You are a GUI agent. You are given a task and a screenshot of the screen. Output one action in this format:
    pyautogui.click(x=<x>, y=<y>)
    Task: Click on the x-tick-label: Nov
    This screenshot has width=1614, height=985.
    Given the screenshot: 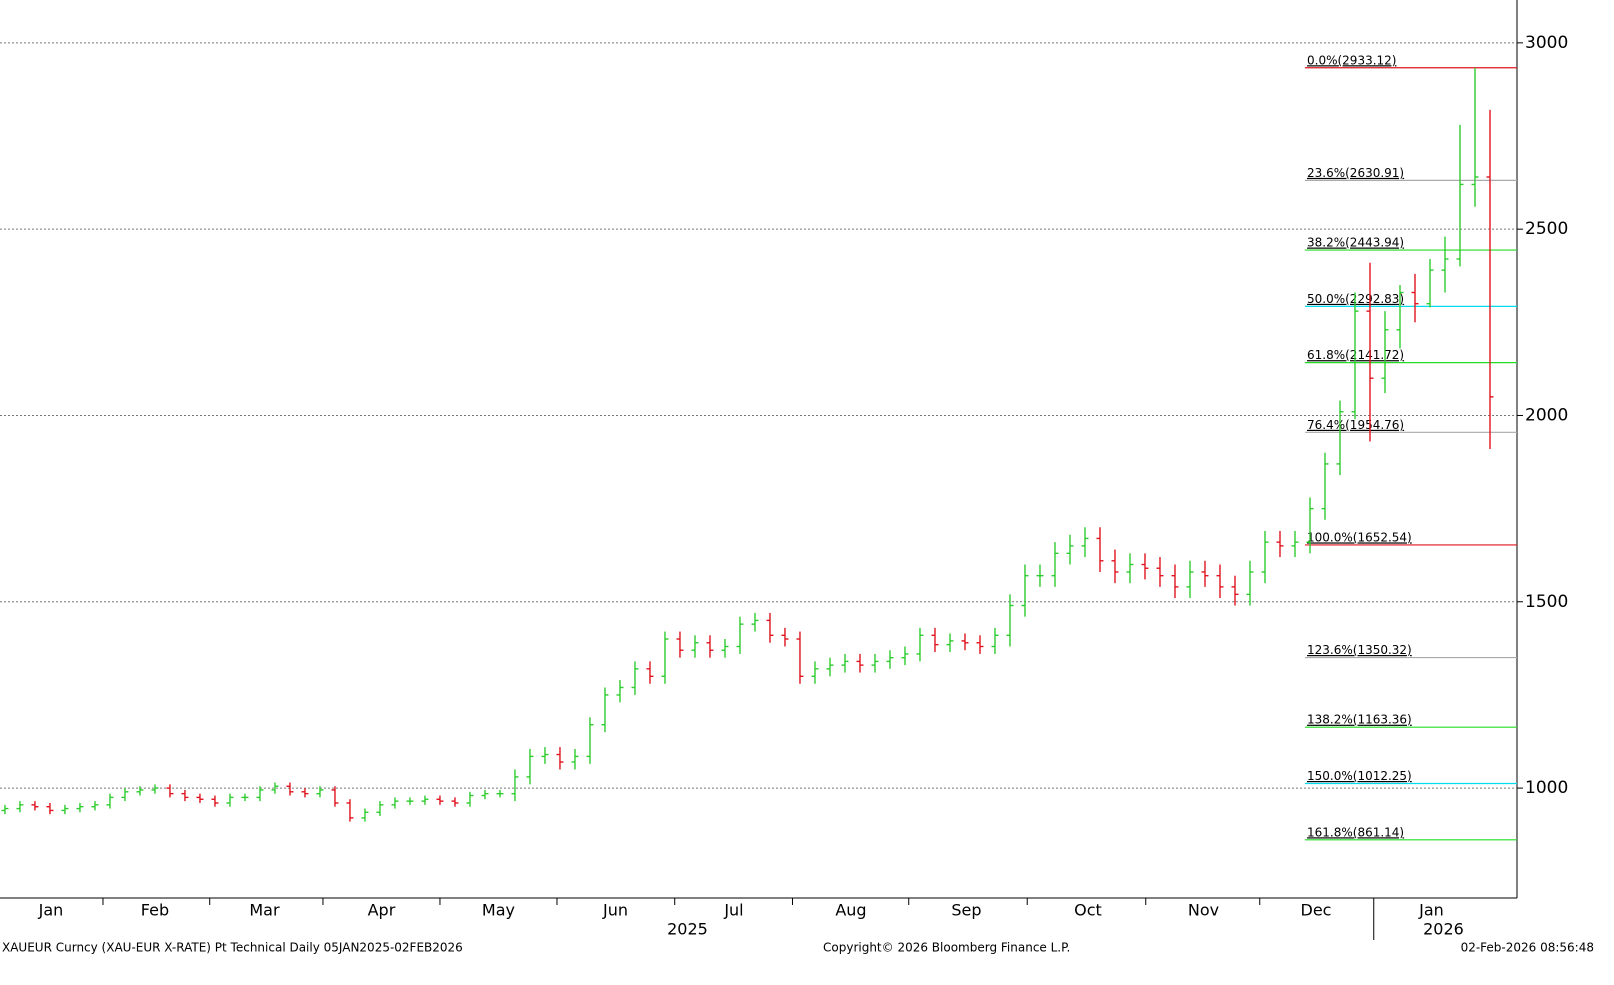 What is the action you would take?
    pyautogui.click(x=1203, y=910)
    